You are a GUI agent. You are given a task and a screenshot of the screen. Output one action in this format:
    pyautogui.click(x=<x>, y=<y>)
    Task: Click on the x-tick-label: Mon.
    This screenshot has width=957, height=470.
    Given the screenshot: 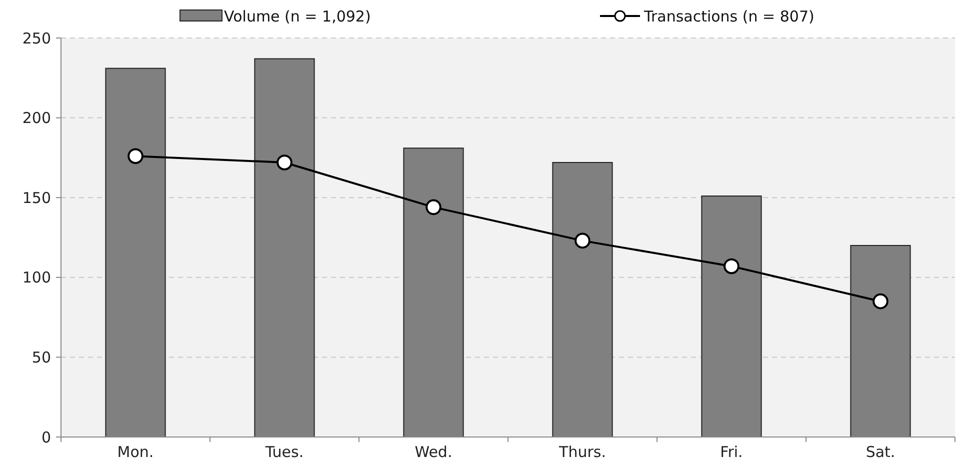 What is the action you would take?
    pyautogui.click(x=135, y=452)
    